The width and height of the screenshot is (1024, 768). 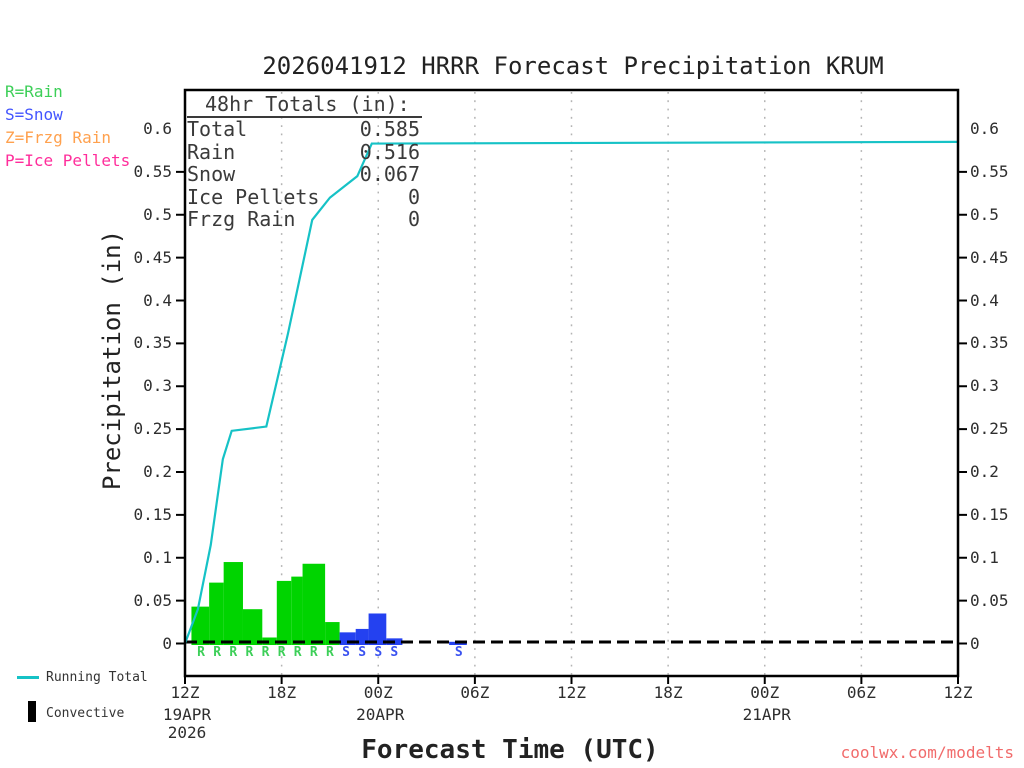 What do you see at coordinates (510, 750) in the screenshot?
I see `x-axis-title: Forecast Time (UTC)` at bounding box center [510, 750].